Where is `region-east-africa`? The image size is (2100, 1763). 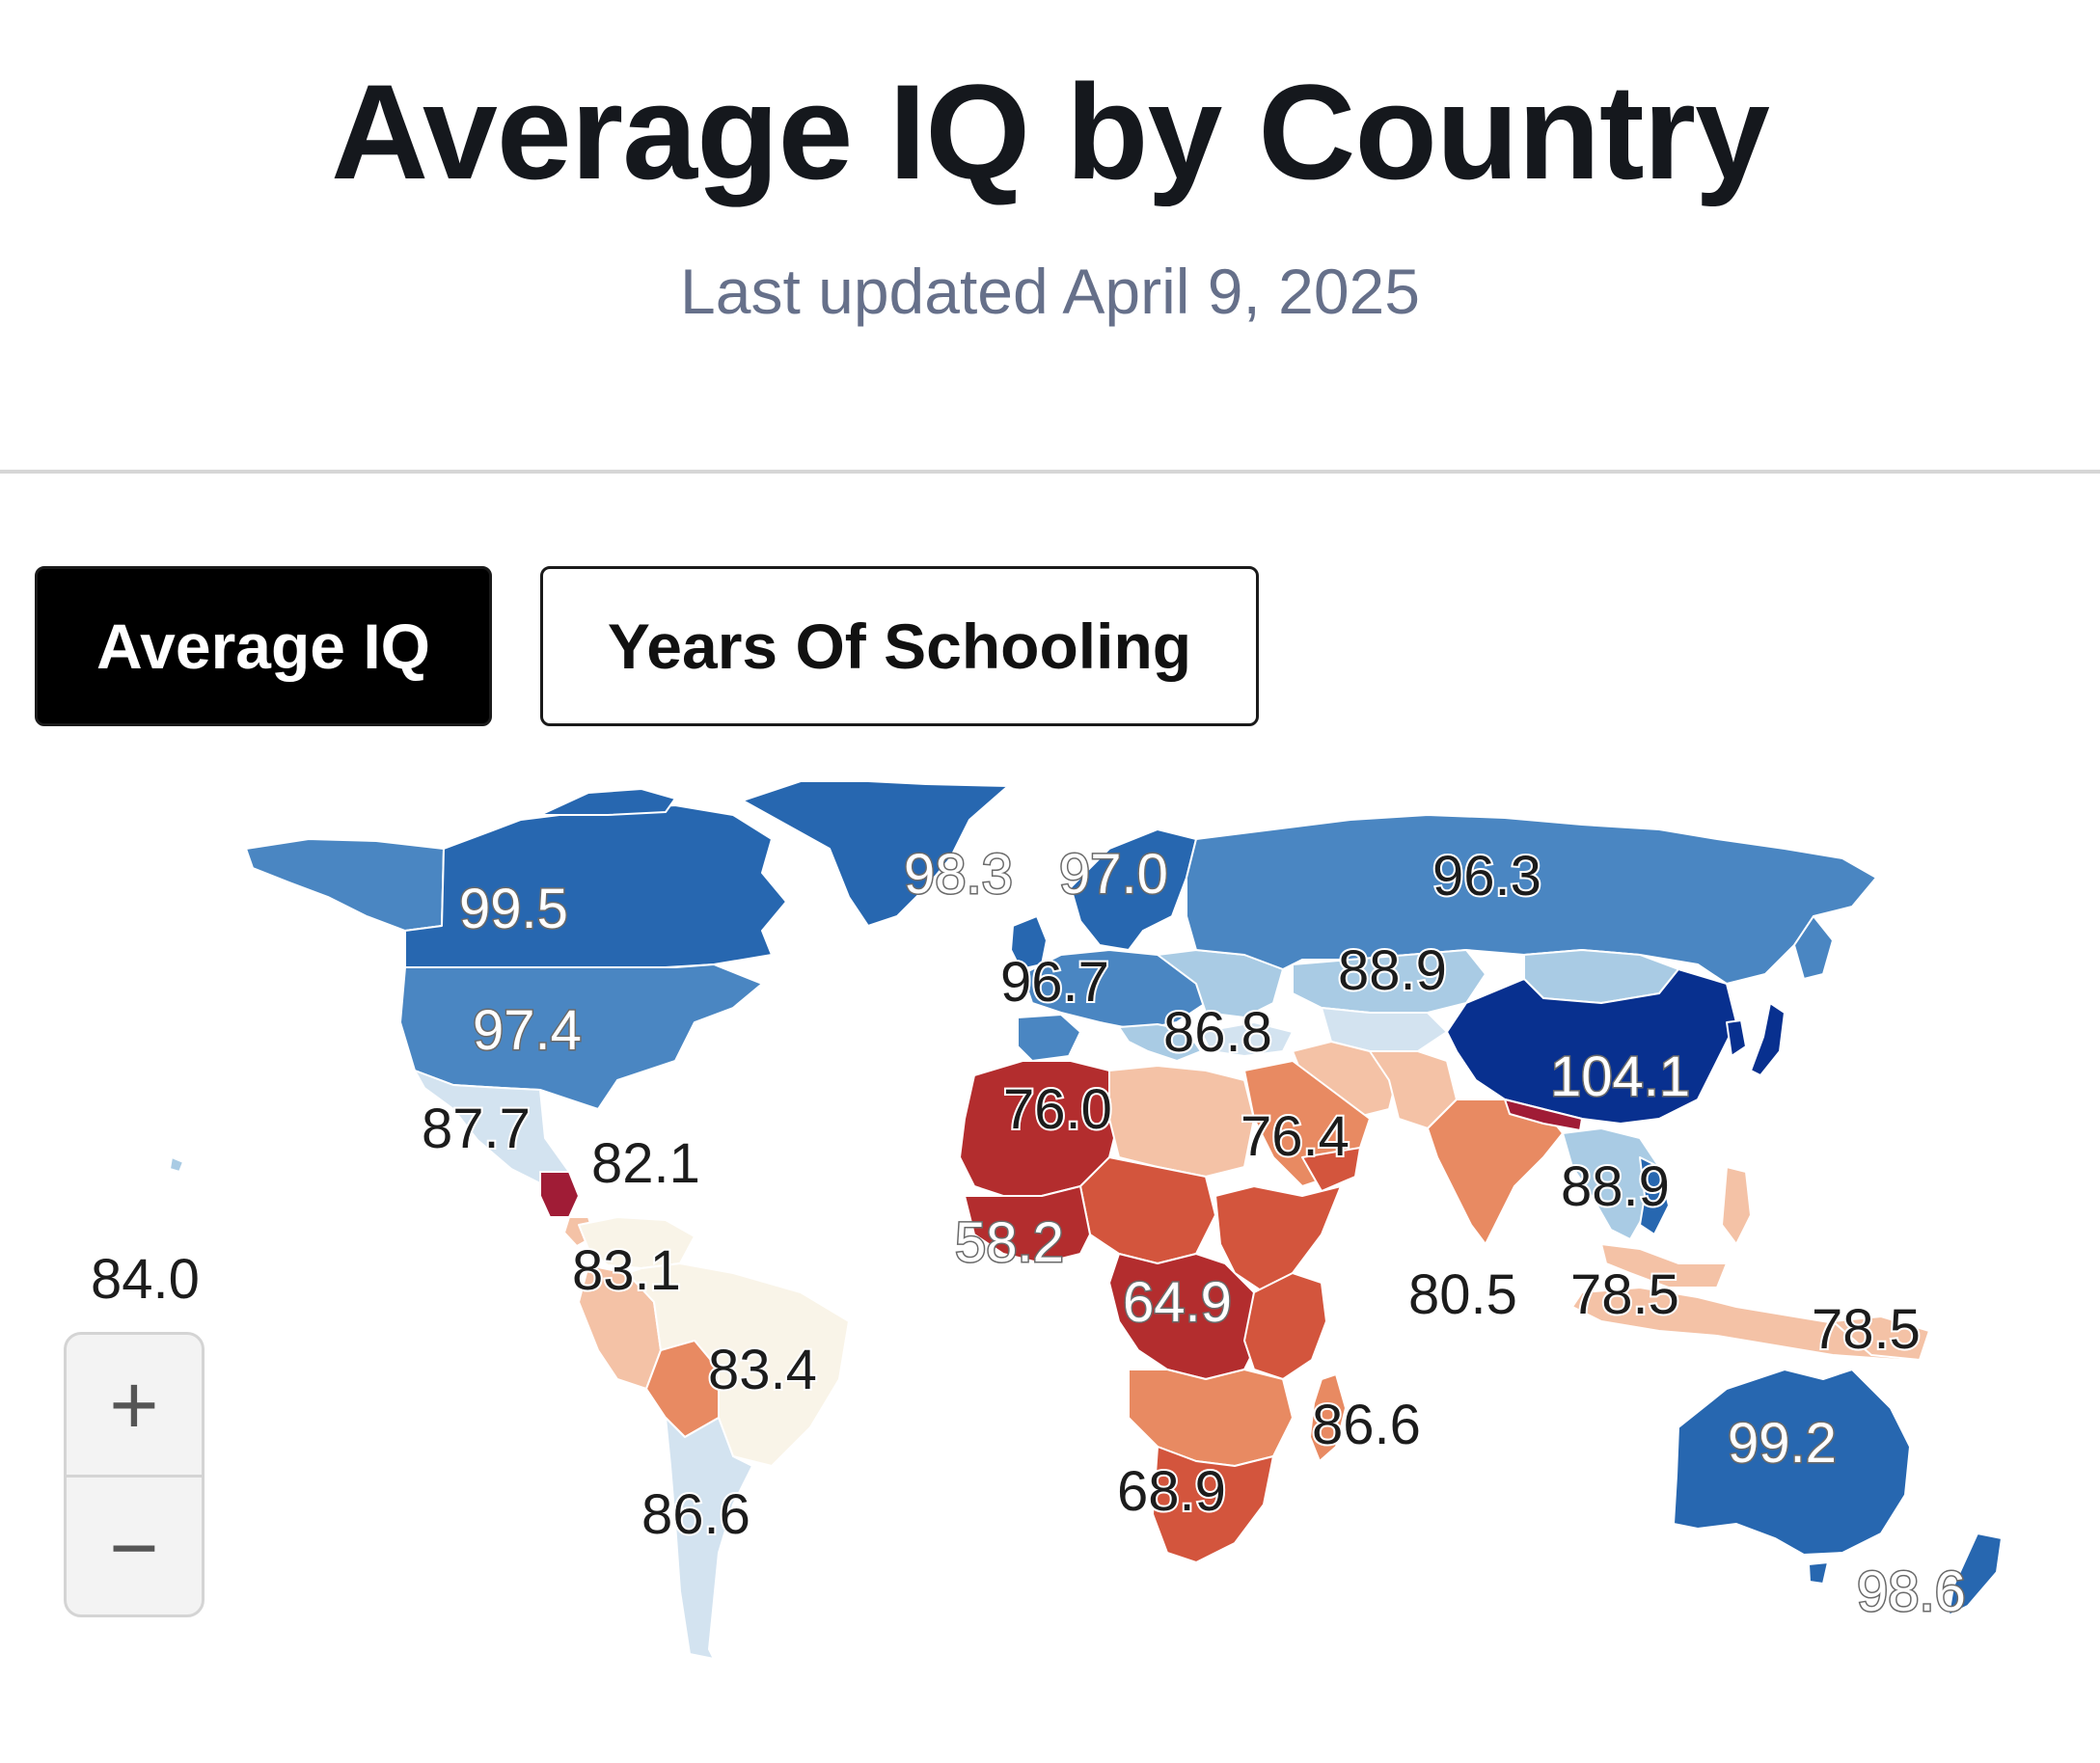 region-east-africa is located at coordinates (1285, 1326).